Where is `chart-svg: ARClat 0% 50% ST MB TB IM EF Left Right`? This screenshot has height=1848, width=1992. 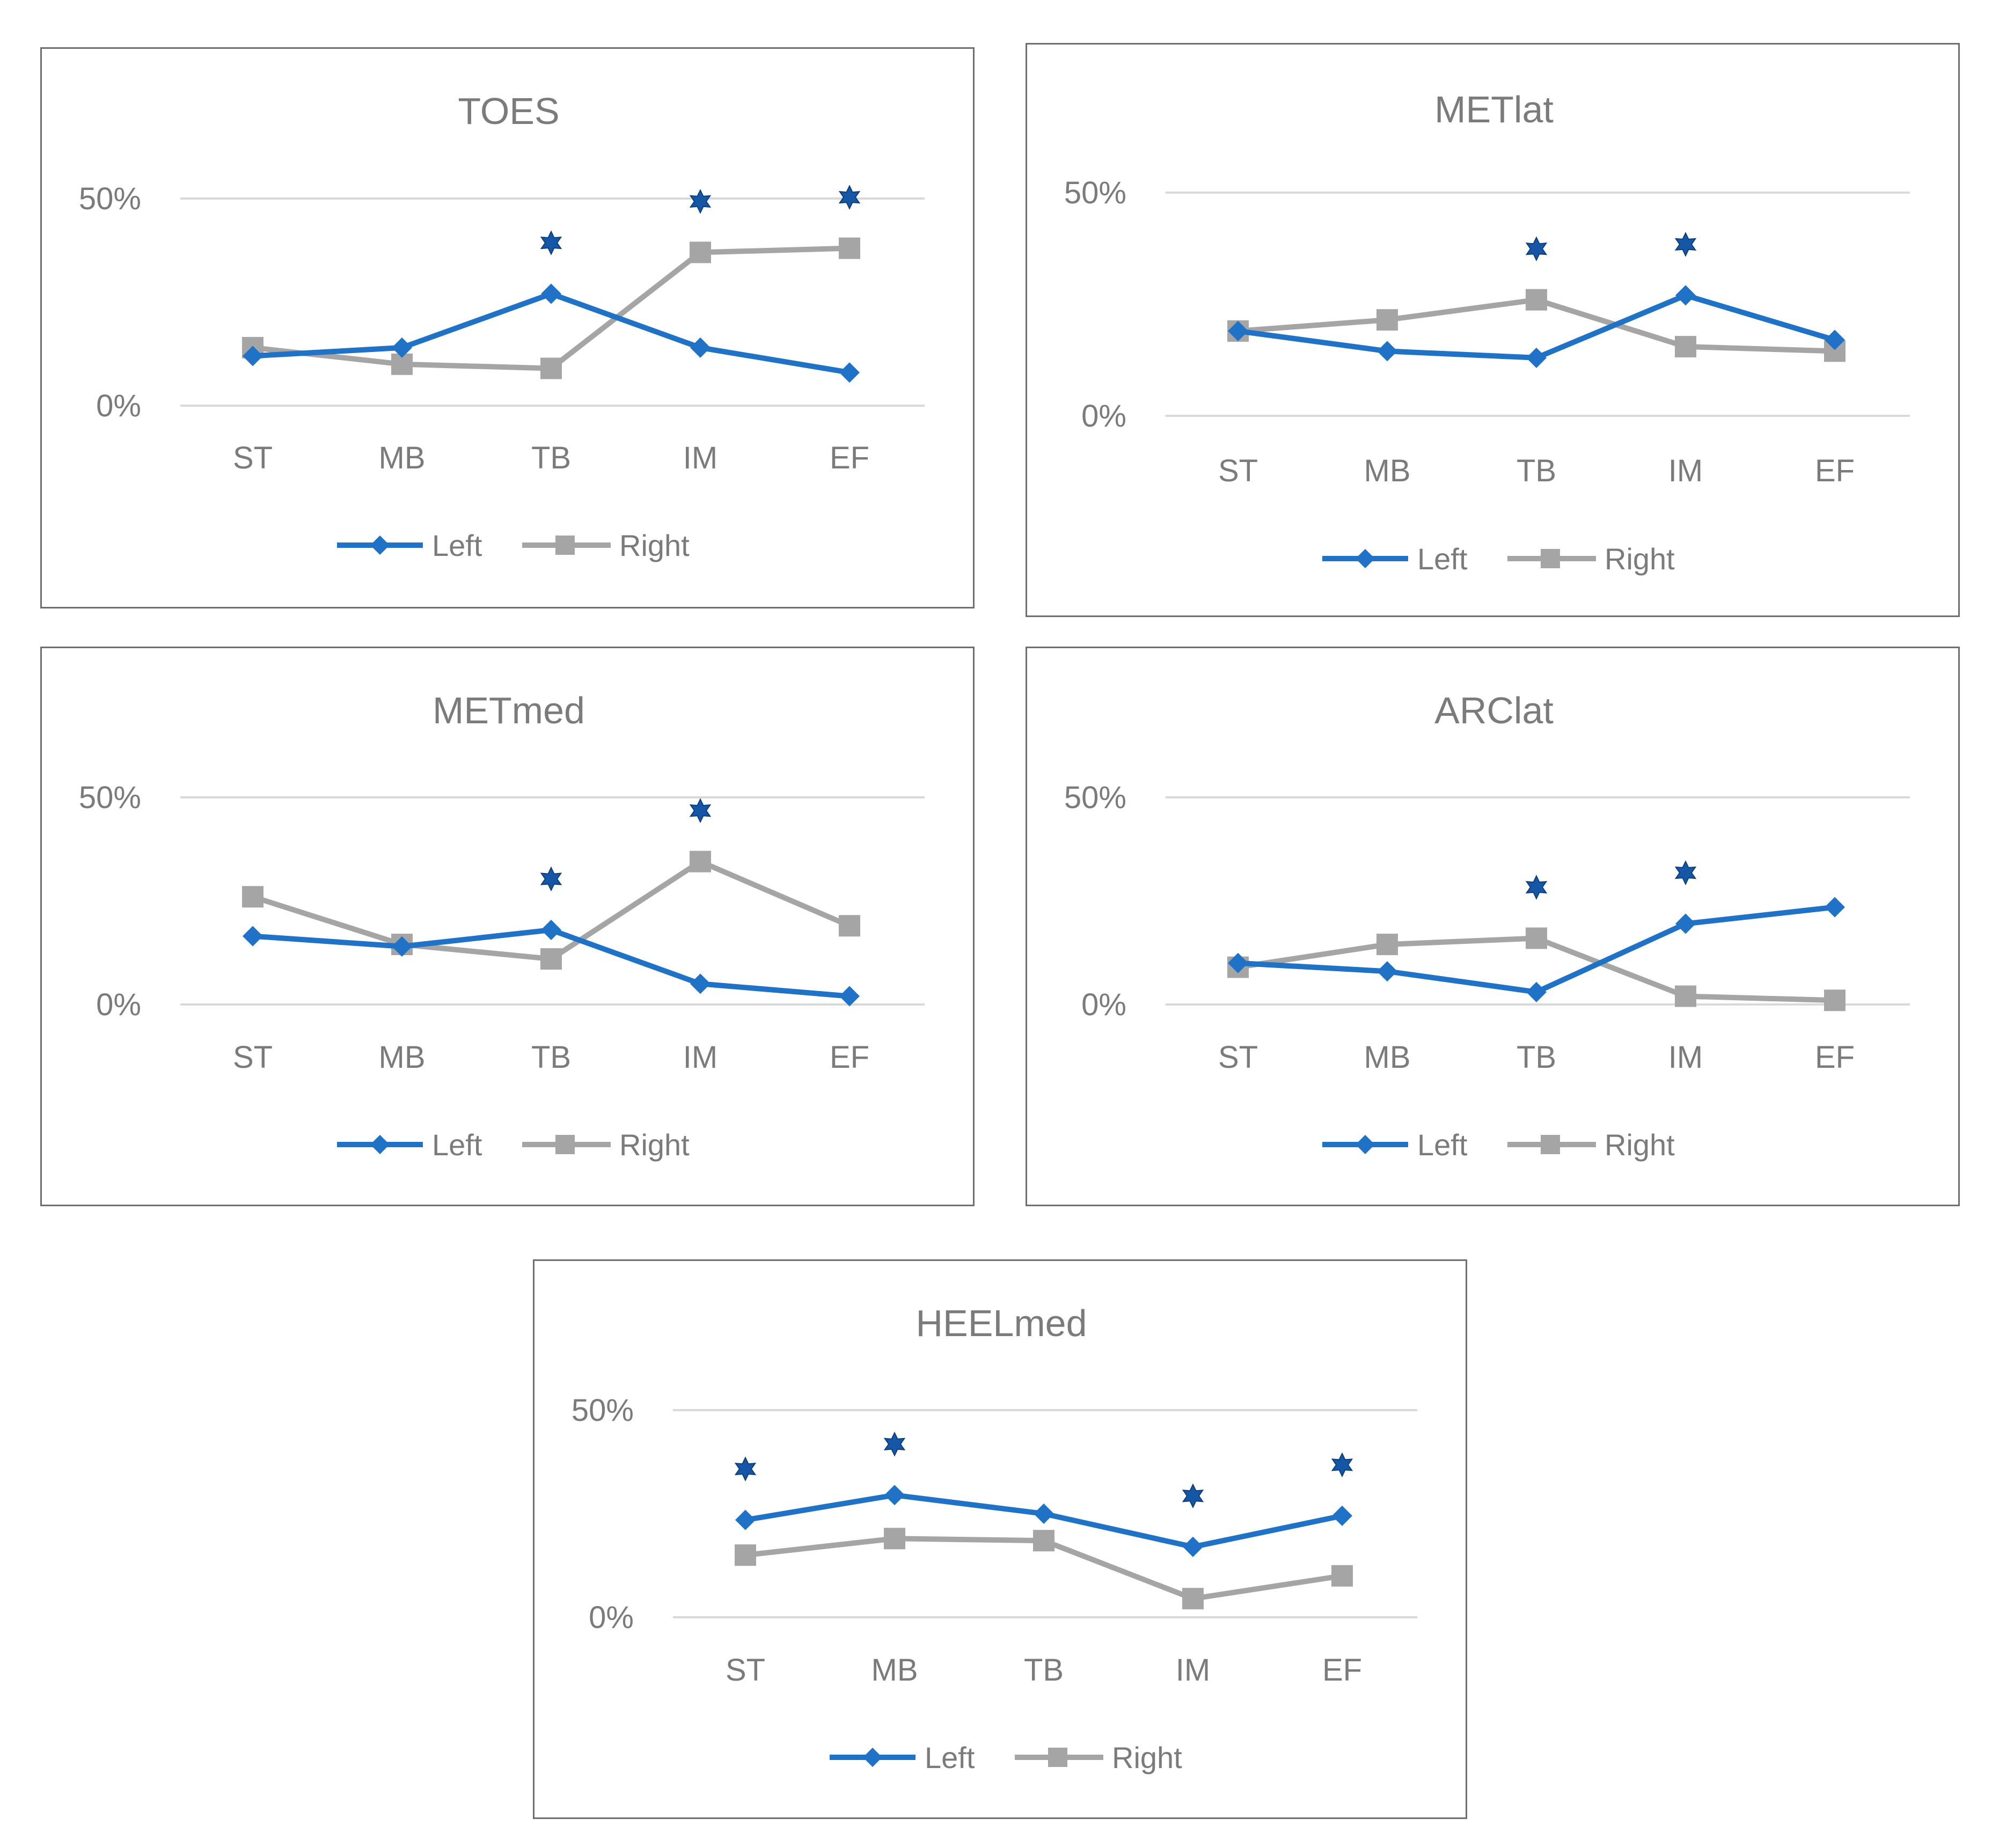
chart-svg: ARClat 0% 50% ST MB TB IM EF Left Right is located at coordinates (1487, 926).